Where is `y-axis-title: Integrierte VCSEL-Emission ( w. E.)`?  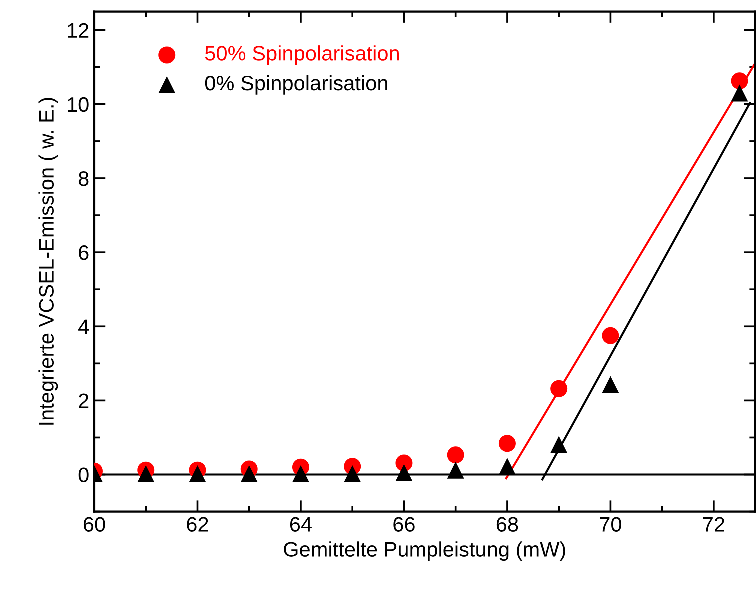
y-axis-title: Integrierte VCSEL-Emission ( w. E.) is located at coordinates (48, 261).